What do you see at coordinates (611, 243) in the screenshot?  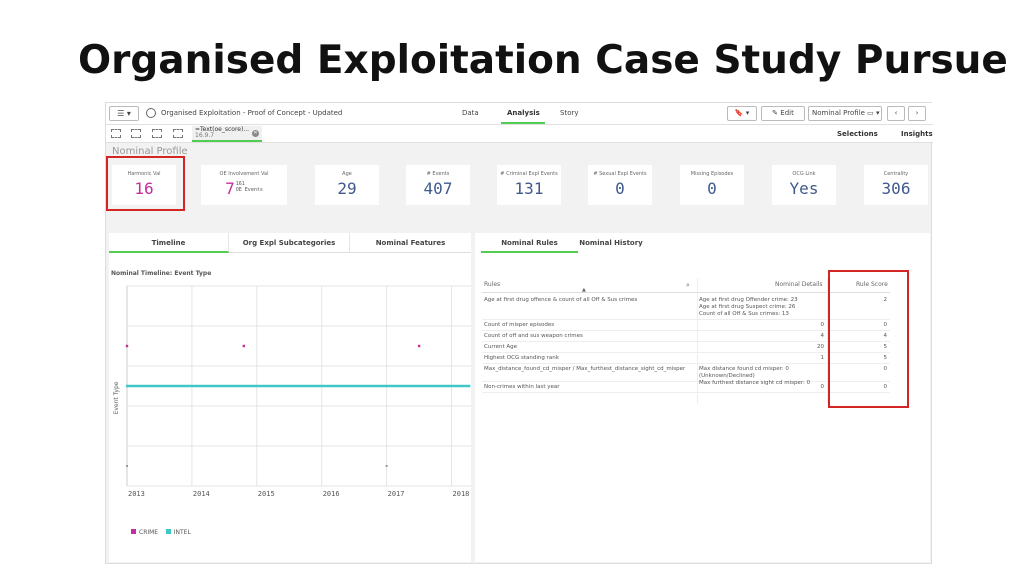 I see `tab-nominal-history: Nominal History` at bounding box center [611, 243].